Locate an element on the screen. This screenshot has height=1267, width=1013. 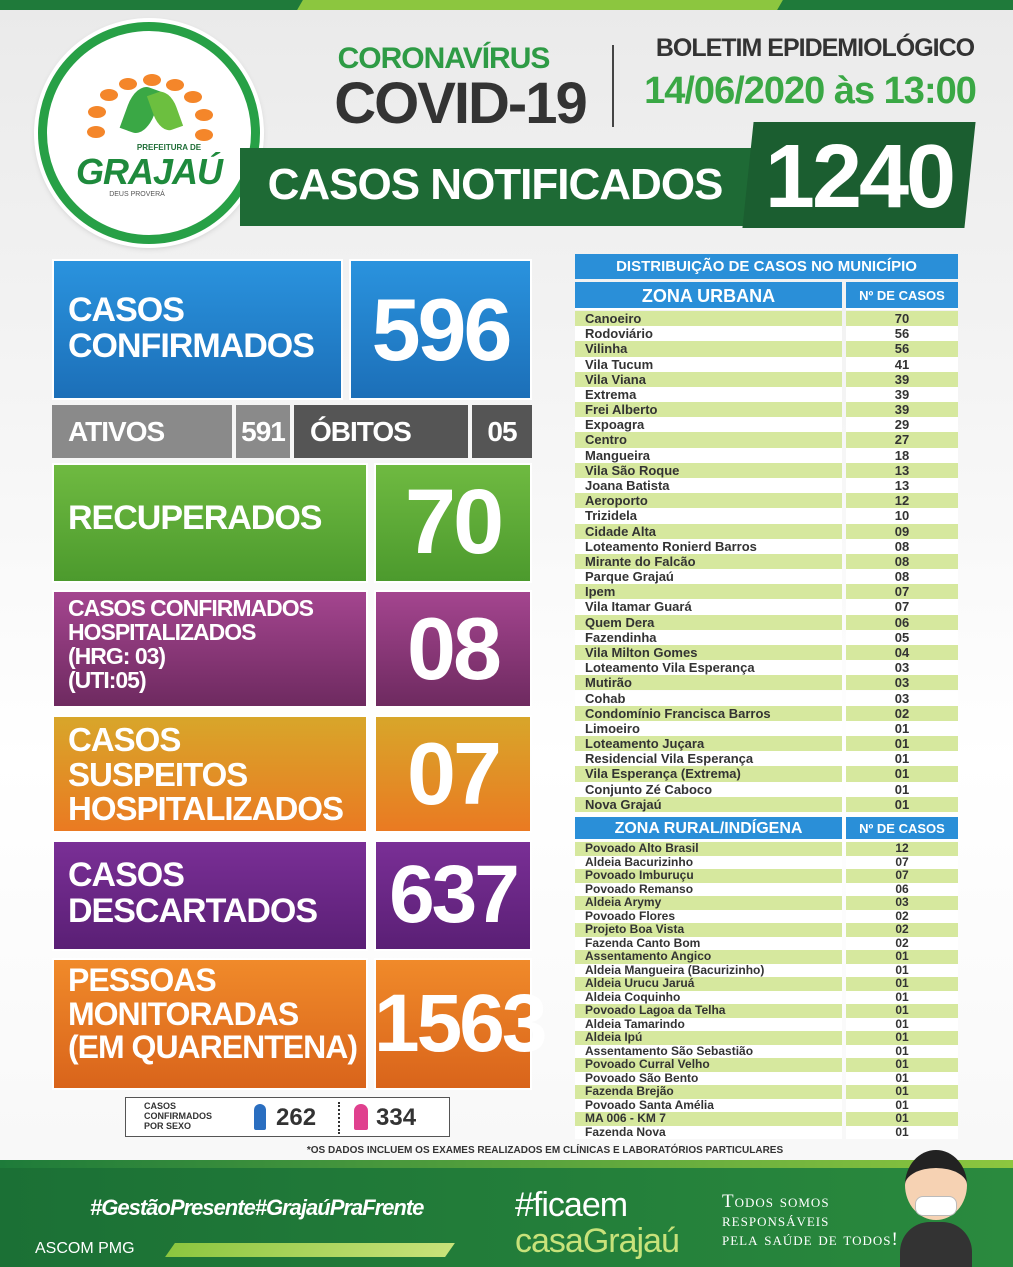
logo-top: PREFEITURA DE is located at coordinates (169, 147).